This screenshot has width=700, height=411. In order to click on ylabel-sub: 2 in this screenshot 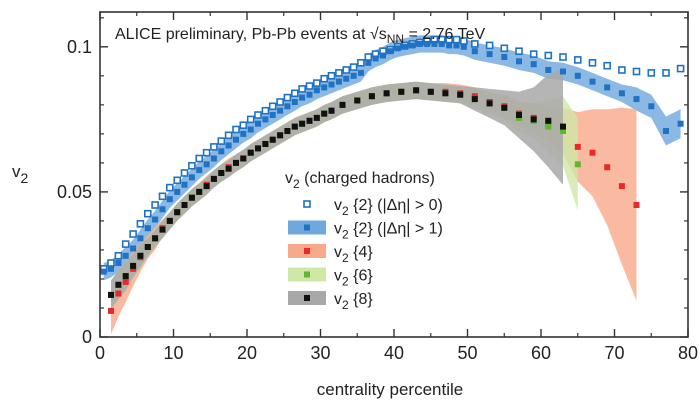, I will do `click(25, 178)`.